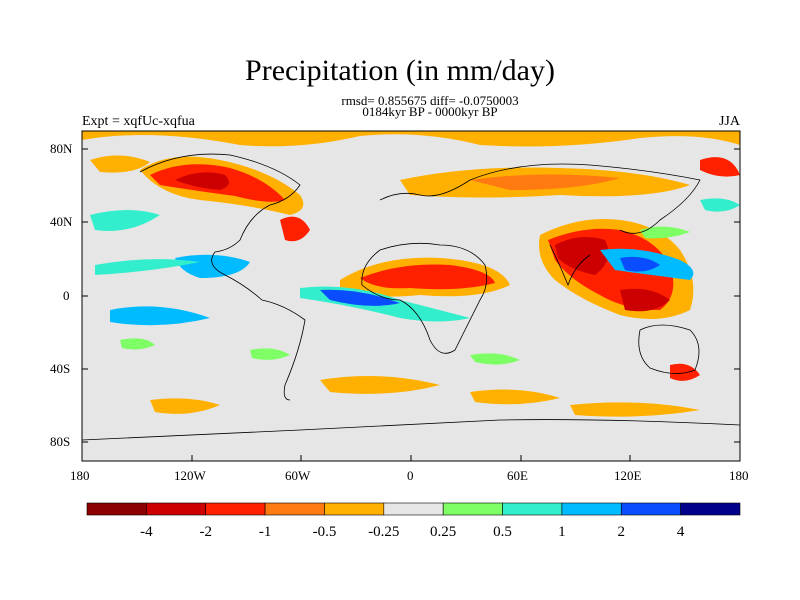  What do you see at coordinates (430, 111) in the screenshot?
I see `period-line: 0184kyr BP - 0000kyr BP` at bounding box center [430, 111].